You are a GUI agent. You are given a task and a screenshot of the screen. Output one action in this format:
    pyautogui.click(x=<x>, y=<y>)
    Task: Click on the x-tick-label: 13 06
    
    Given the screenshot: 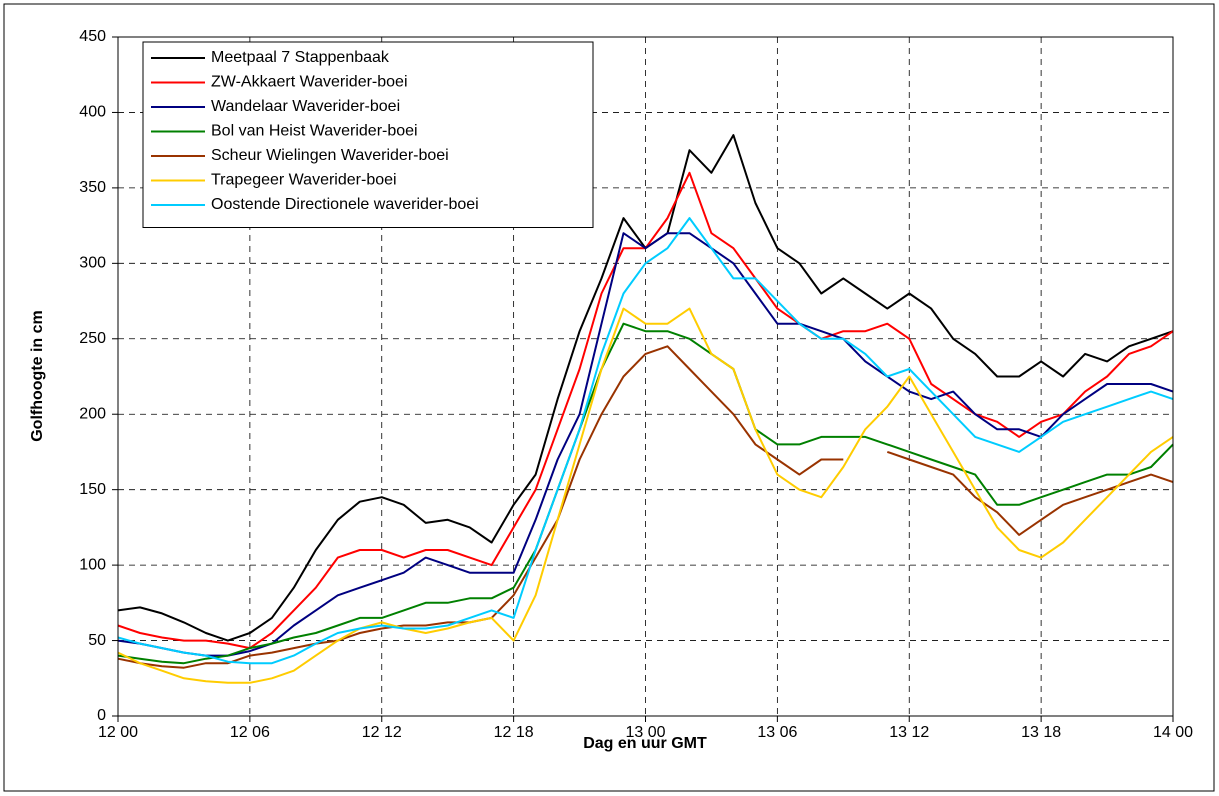 What is the action you would take?
    pyautogui.click(x=777, y=732)
    